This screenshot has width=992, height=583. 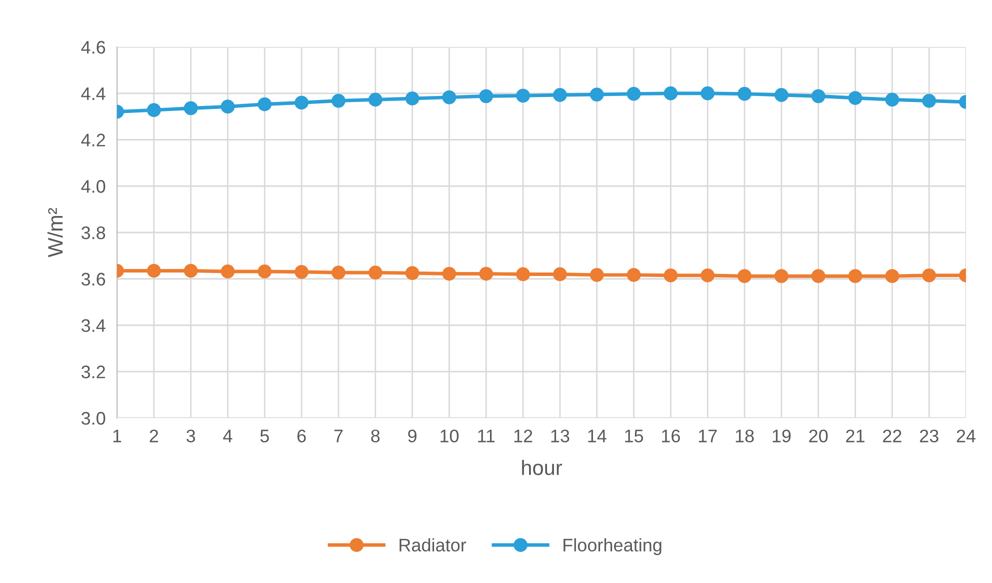 I want to click on x-tick-label: 14, so click(x=597, y=436).